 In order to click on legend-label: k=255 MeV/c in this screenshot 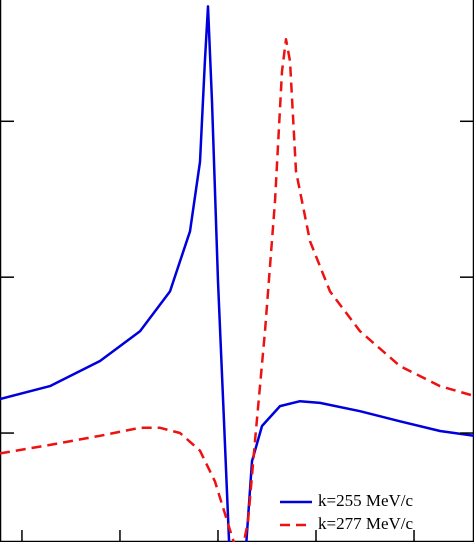, I will do `click(365, 500)`.